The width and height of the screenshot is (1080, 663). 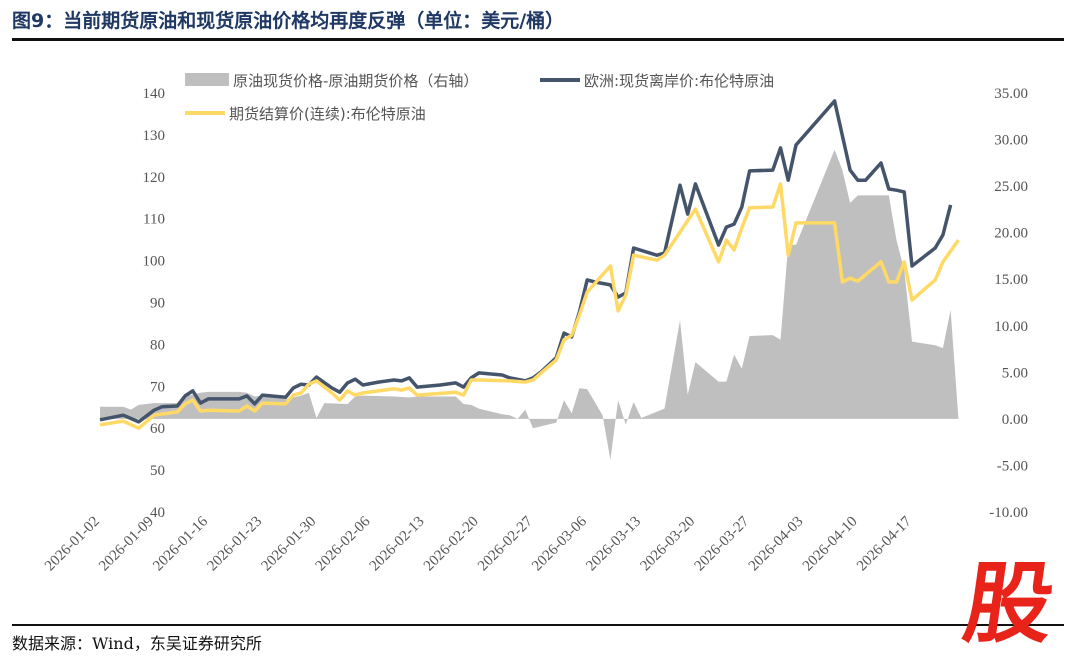 I want to click on y-right-tick: 25.00, so click(x=1011, y=187).